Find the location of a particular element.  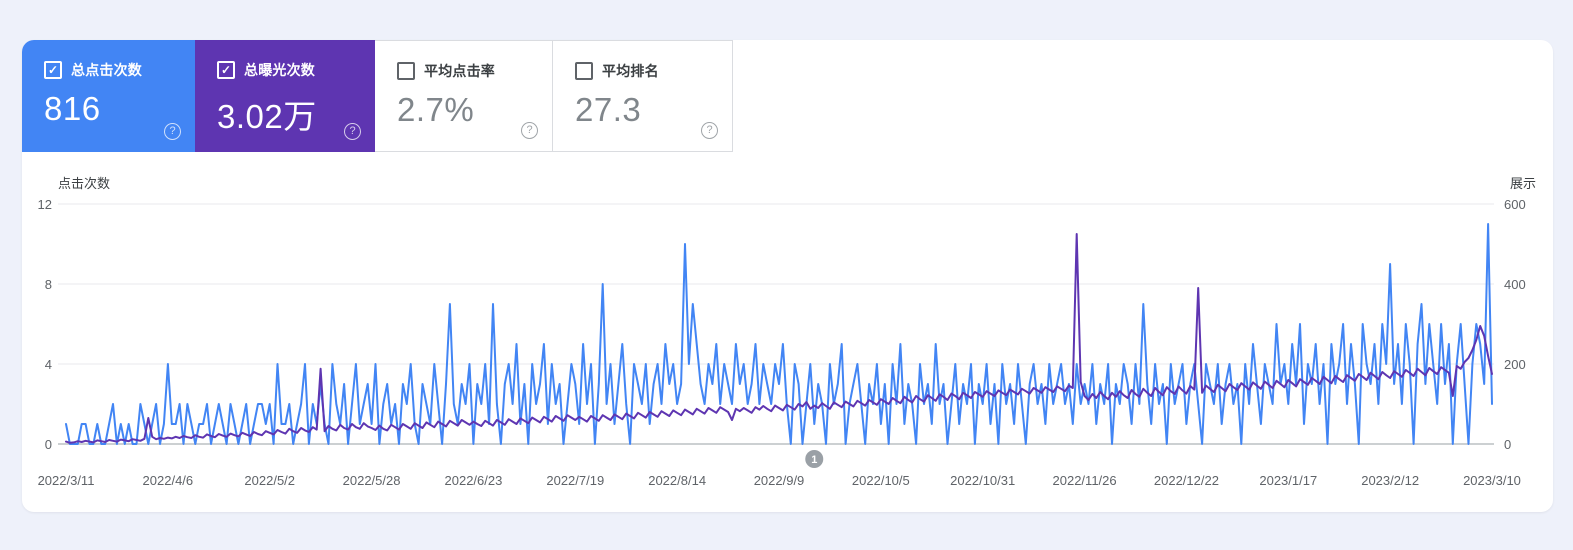

x-axis-tick: 2022/6/23 is located at coordinates (474, 480).